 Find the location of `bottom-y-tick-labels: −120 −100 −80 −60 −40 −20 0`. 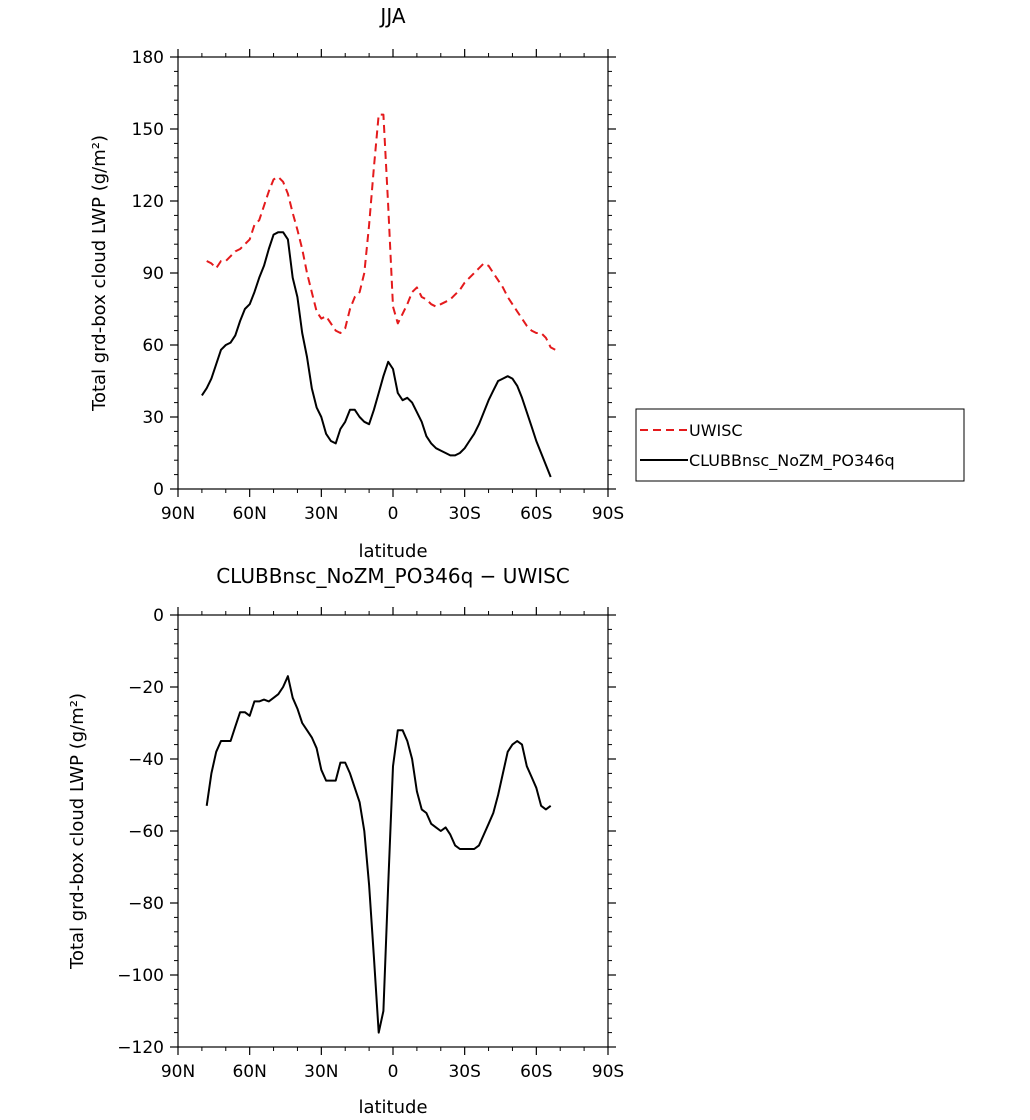

bottom-y-tick-labels: −120 −100 −80 −60 −40 −20 0 is located at coordinates (140, 832).